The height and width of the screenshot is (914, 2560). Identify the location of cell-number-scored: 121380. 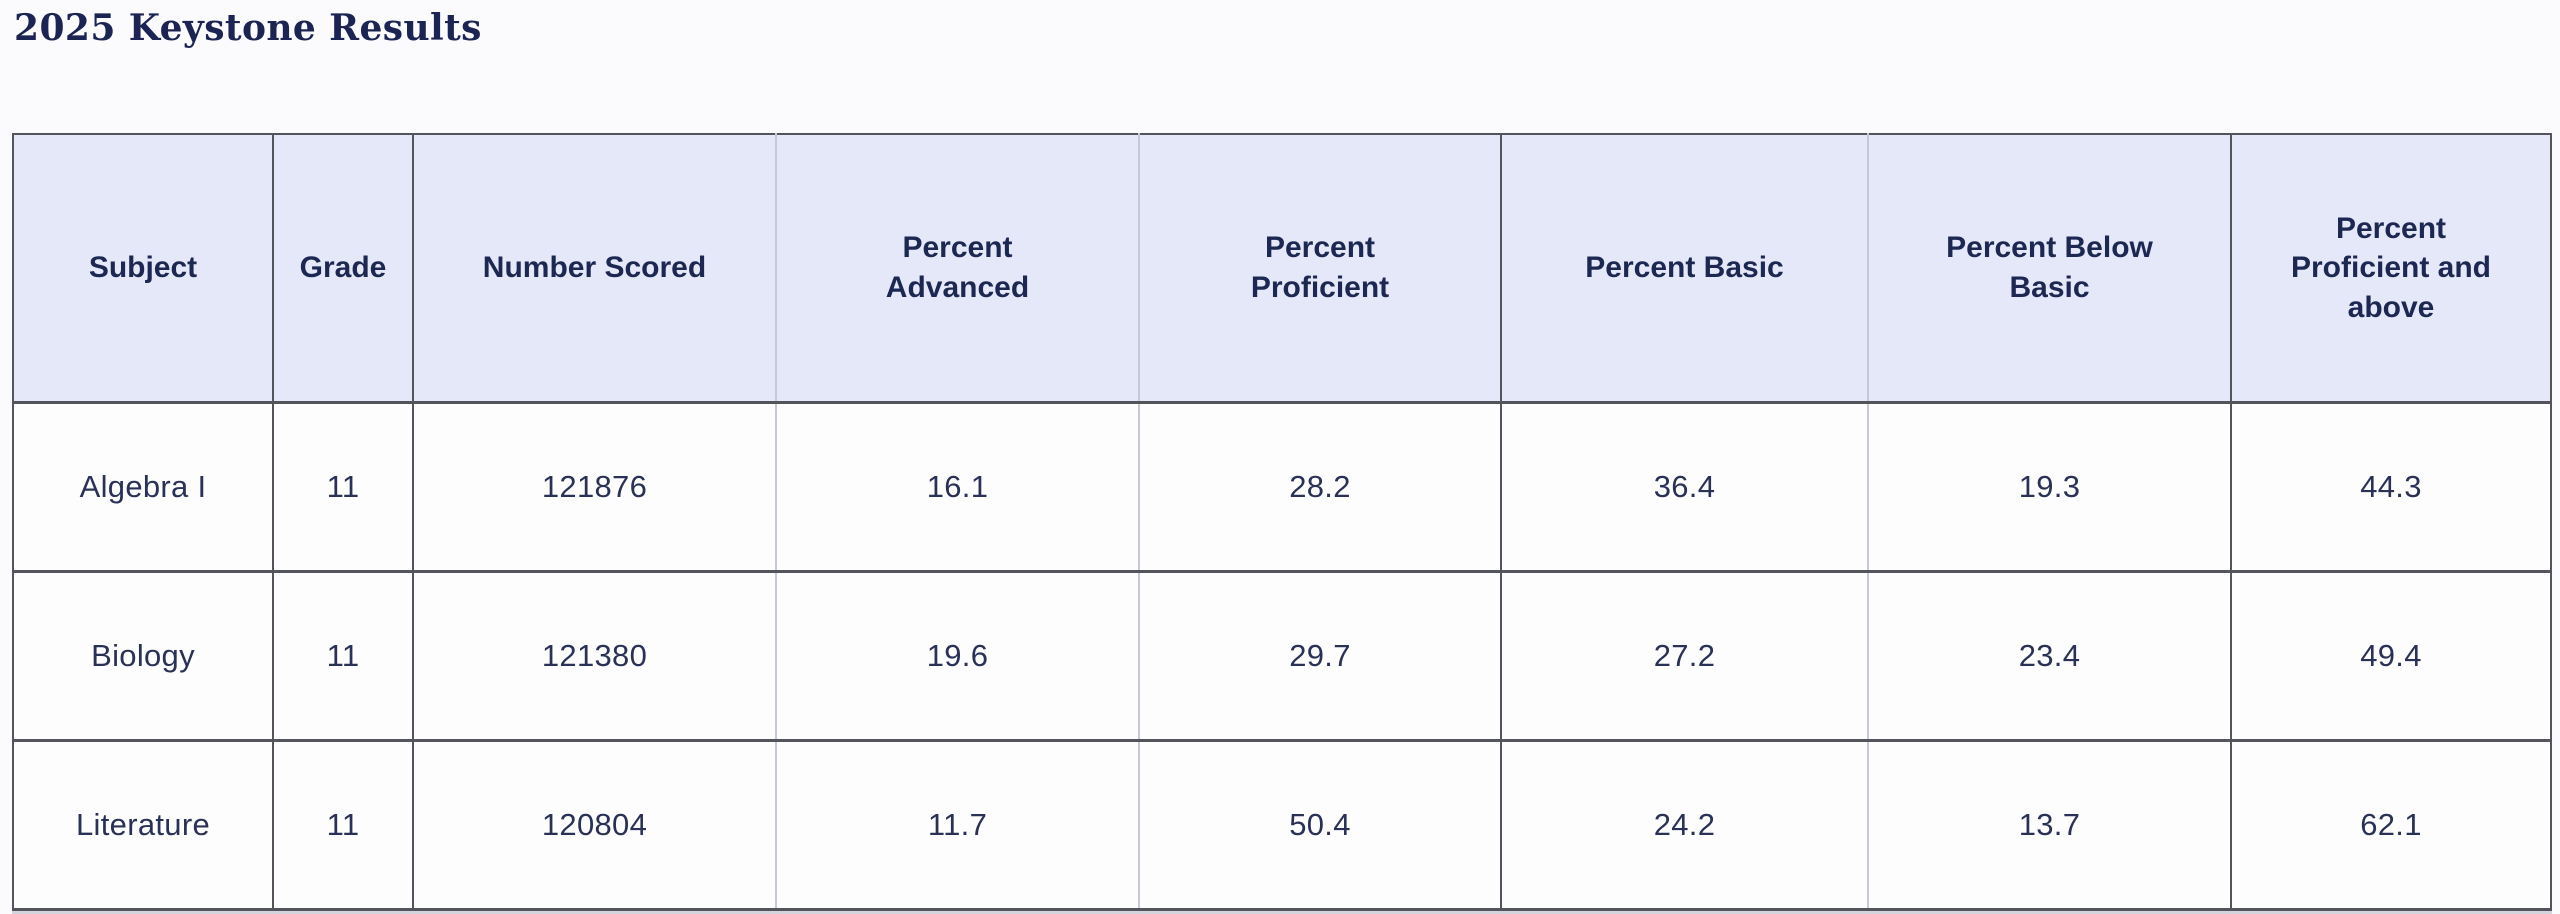
(595, 656).